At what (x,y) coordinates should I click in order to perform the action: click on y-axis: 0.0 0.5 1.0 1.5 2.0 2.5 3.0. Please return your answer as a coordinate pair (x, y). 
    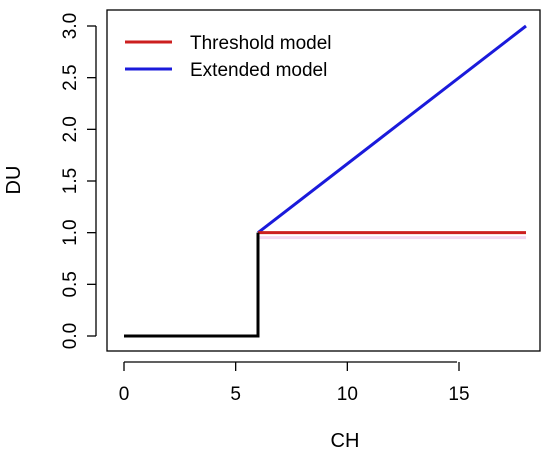
    Looking at the image, I should click on (78, 181).